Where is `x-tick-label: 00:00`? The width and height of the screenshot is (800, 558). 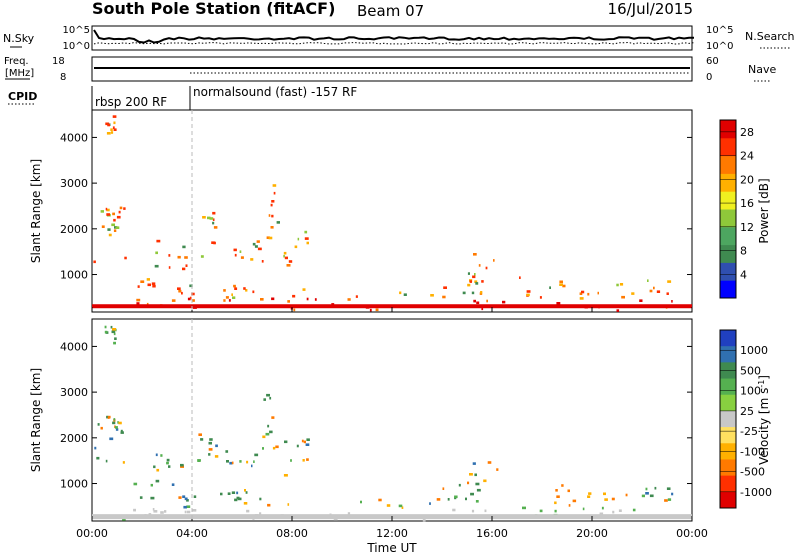 x-tick-label: 00:00 is located at coordinates (692, 533).